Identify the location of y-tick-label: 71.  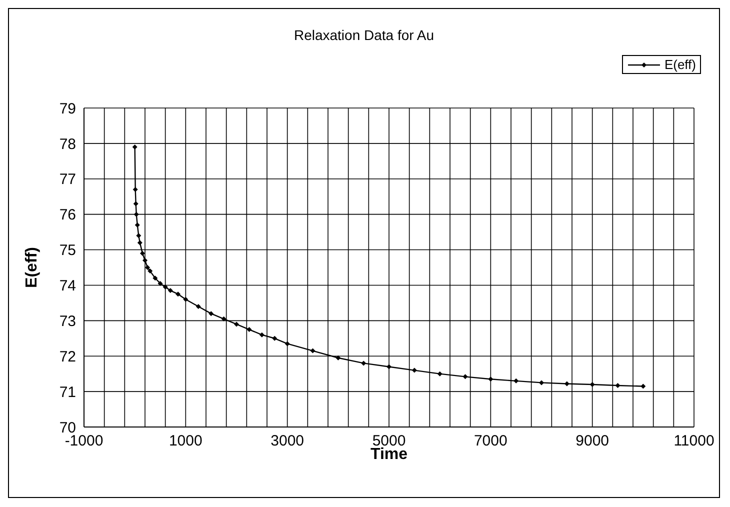
(67, 392).